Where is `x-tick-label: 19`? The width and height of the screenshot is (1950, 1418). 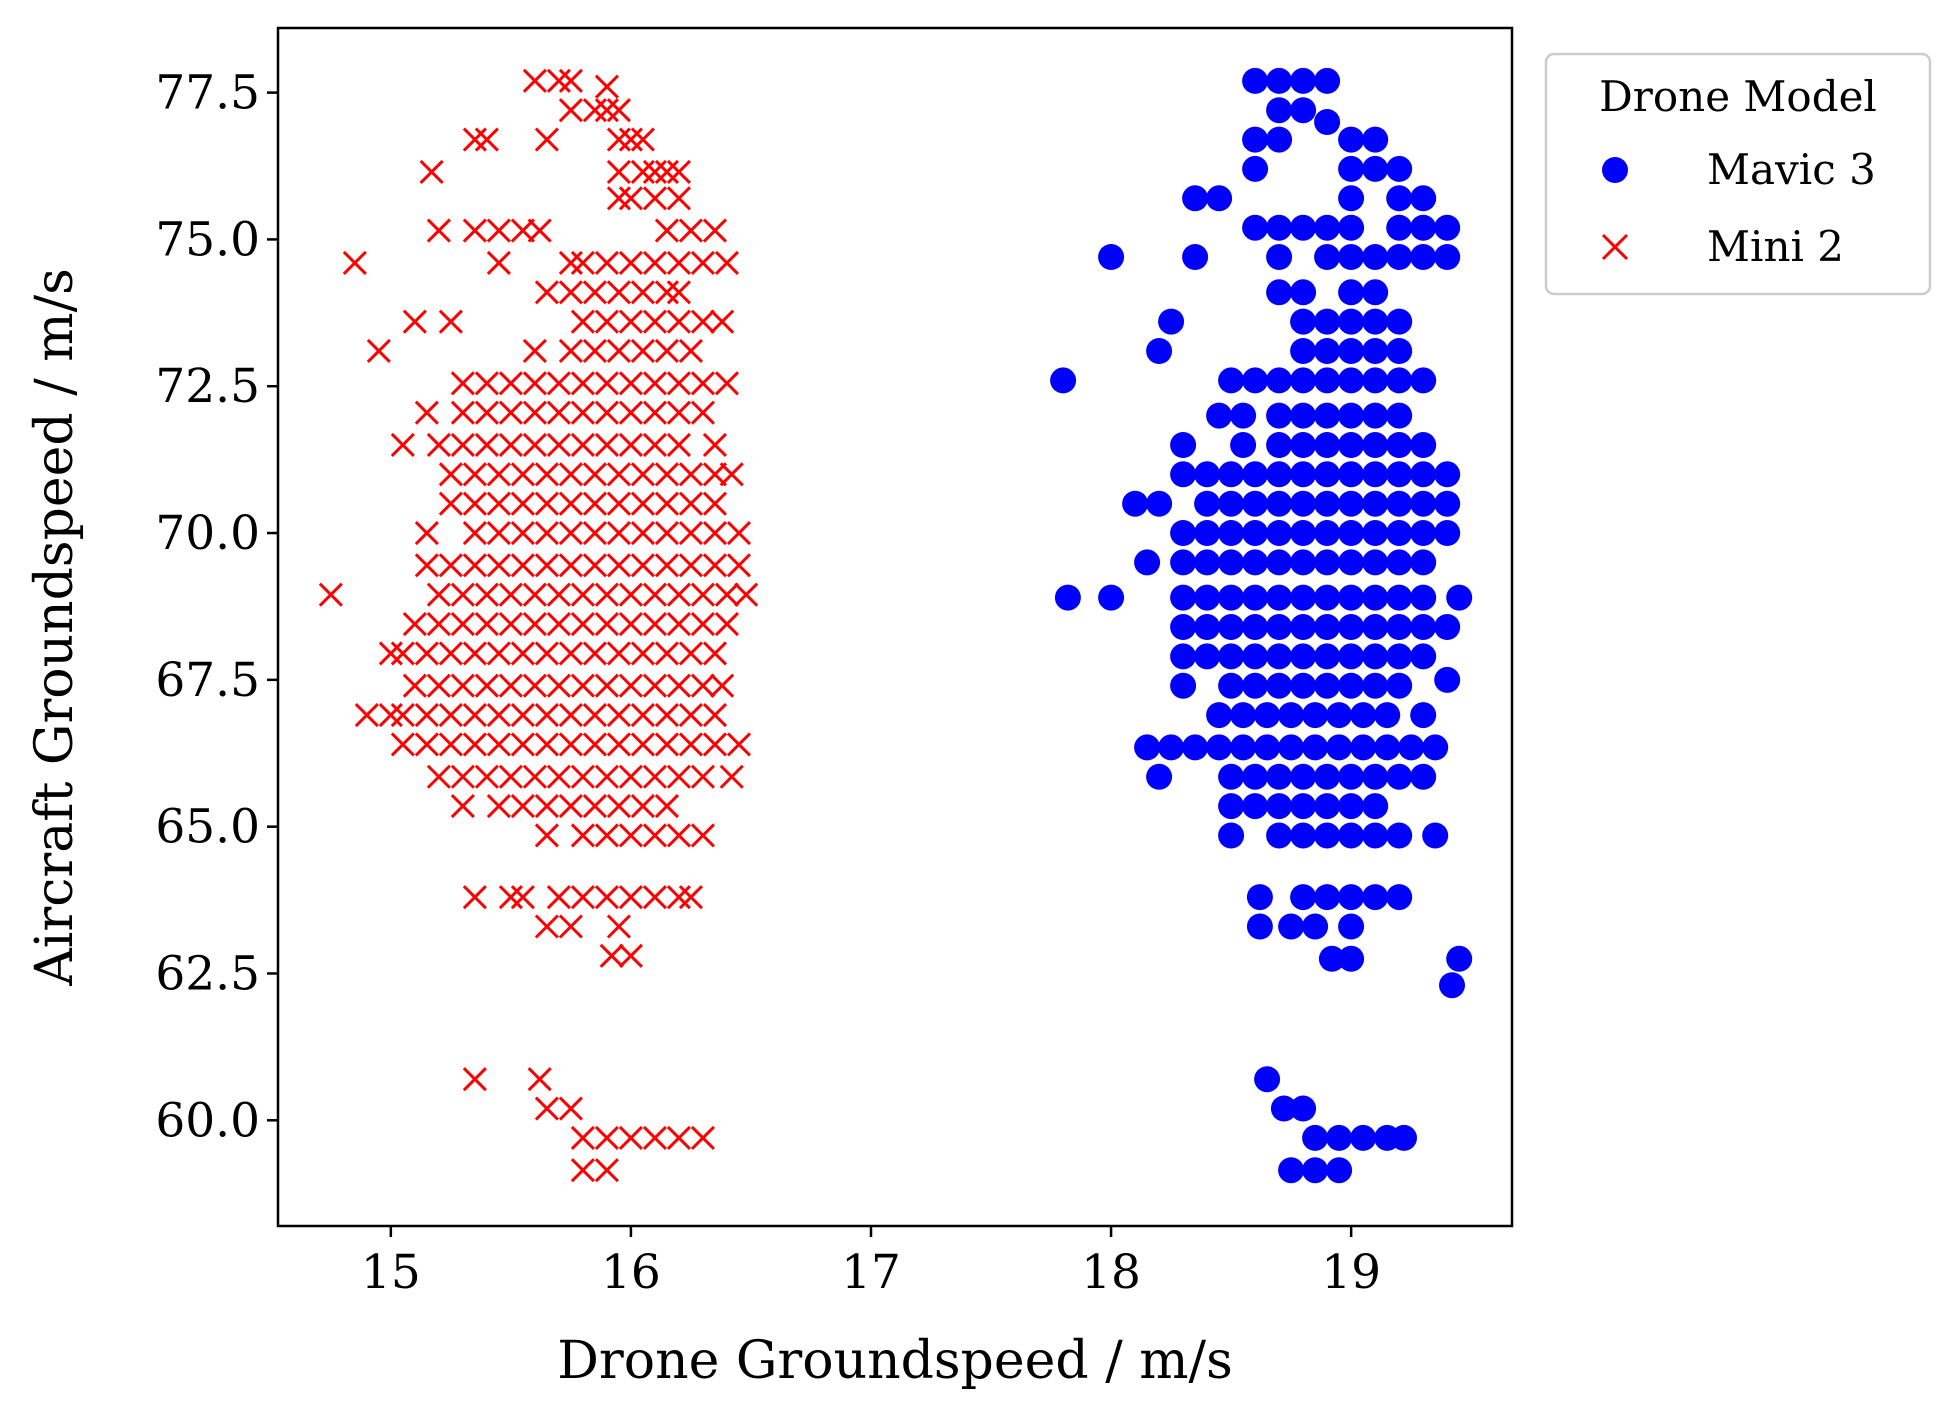
x-tick-label: 19 is located at coordinates (1351, 1272).